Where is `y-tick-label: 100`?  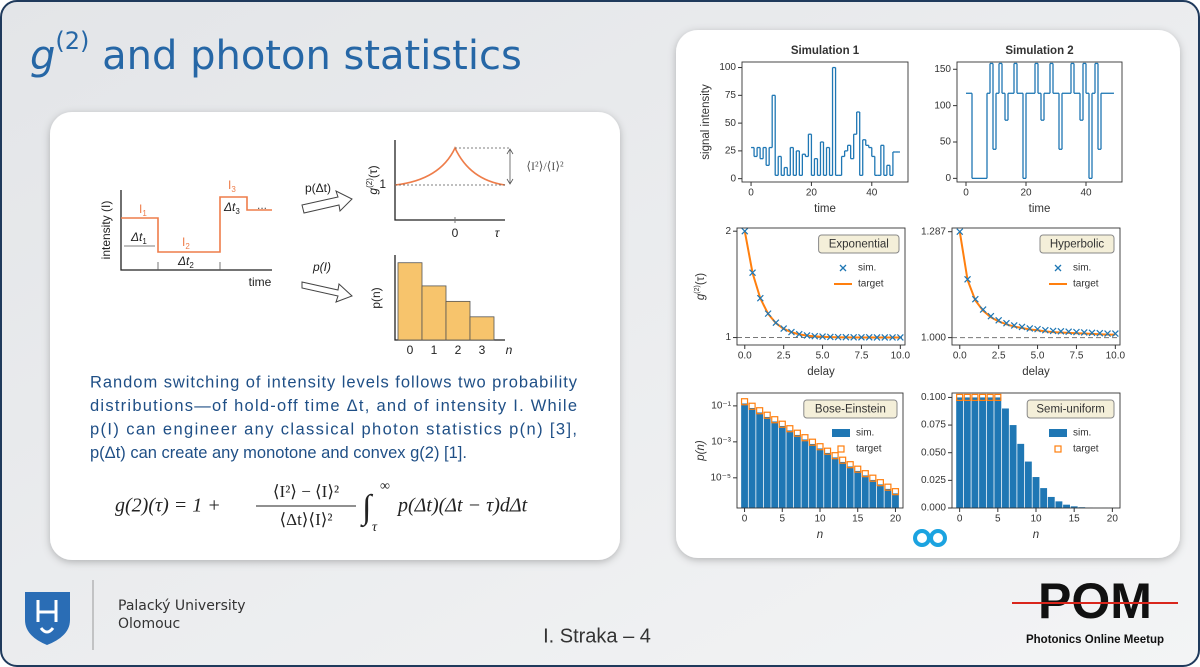 y-tick-label: 100 is located at coordinates (727, 67).